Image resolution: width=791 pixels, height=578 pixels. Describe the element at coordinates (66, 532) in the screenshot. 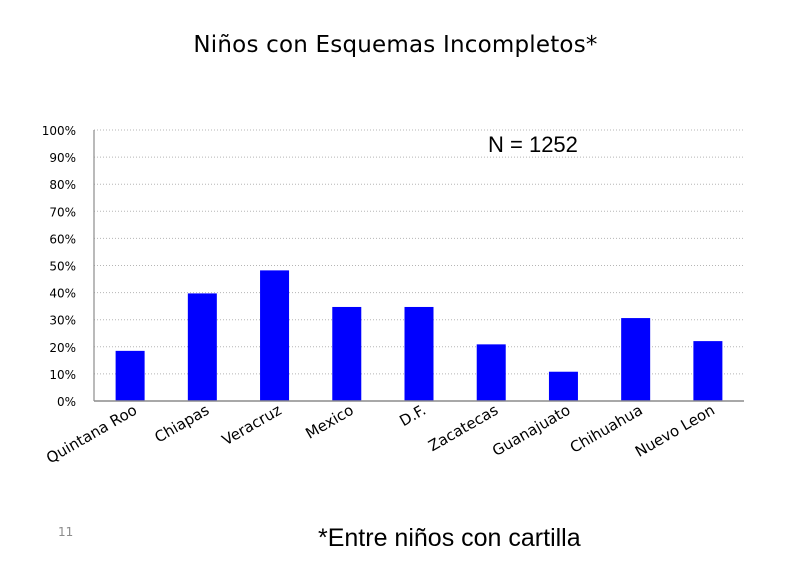

I see `slide-number: 11` at that location.